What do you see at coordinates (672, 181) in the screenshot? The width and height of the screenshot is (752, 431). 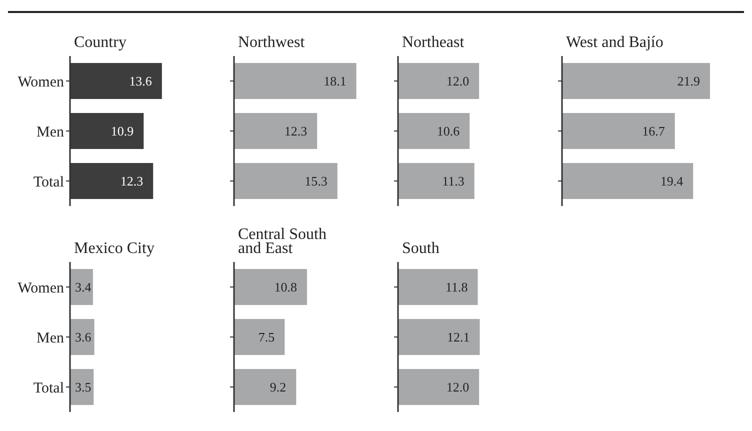 I see `data-label: 19.4` at bounding box center [672, 181].